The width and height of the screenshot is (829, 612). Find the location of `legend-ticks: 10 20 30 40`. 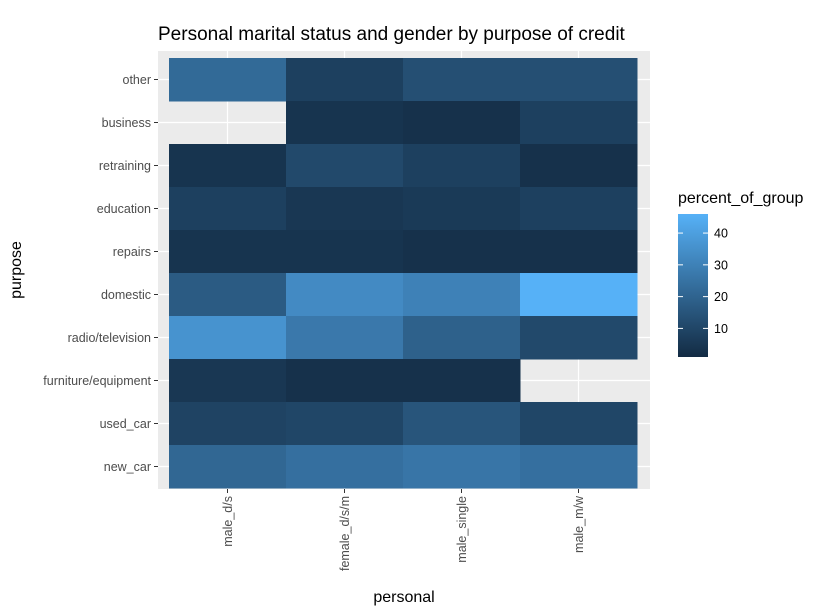

legend-ticks: 10 20 30 40 is located at coordinates (703, 281).